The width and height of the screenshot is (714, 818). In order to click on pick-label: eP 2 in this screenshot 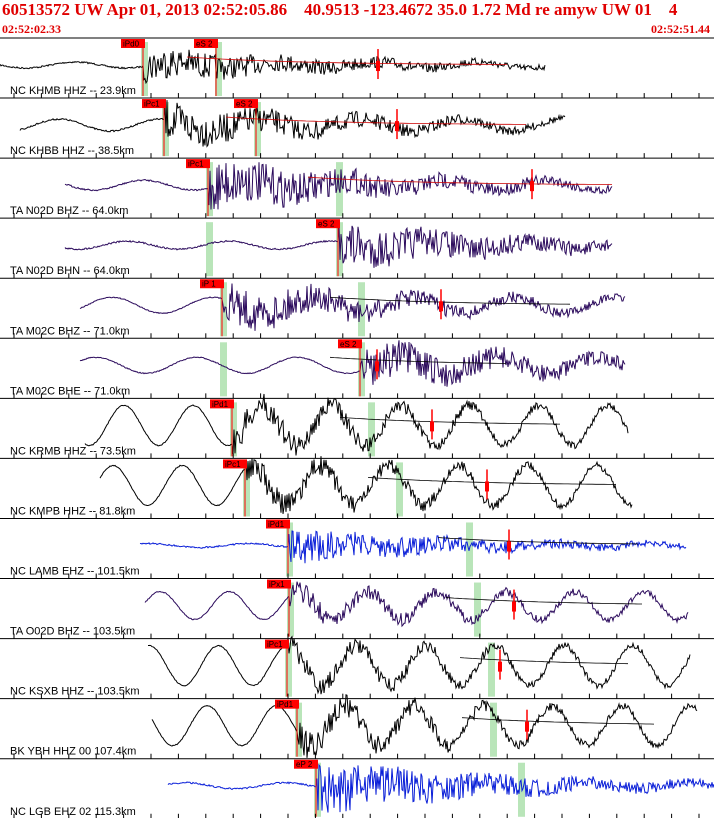, I will do `click(304, 764)`.